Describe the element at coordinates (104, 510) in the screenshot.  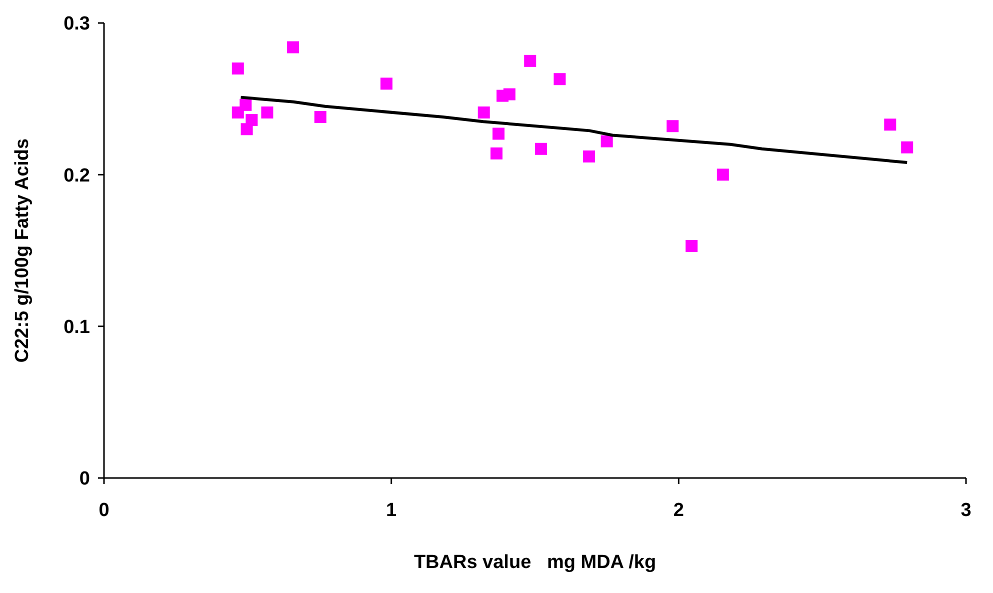
I see `x-tick-label: 0` at that location.